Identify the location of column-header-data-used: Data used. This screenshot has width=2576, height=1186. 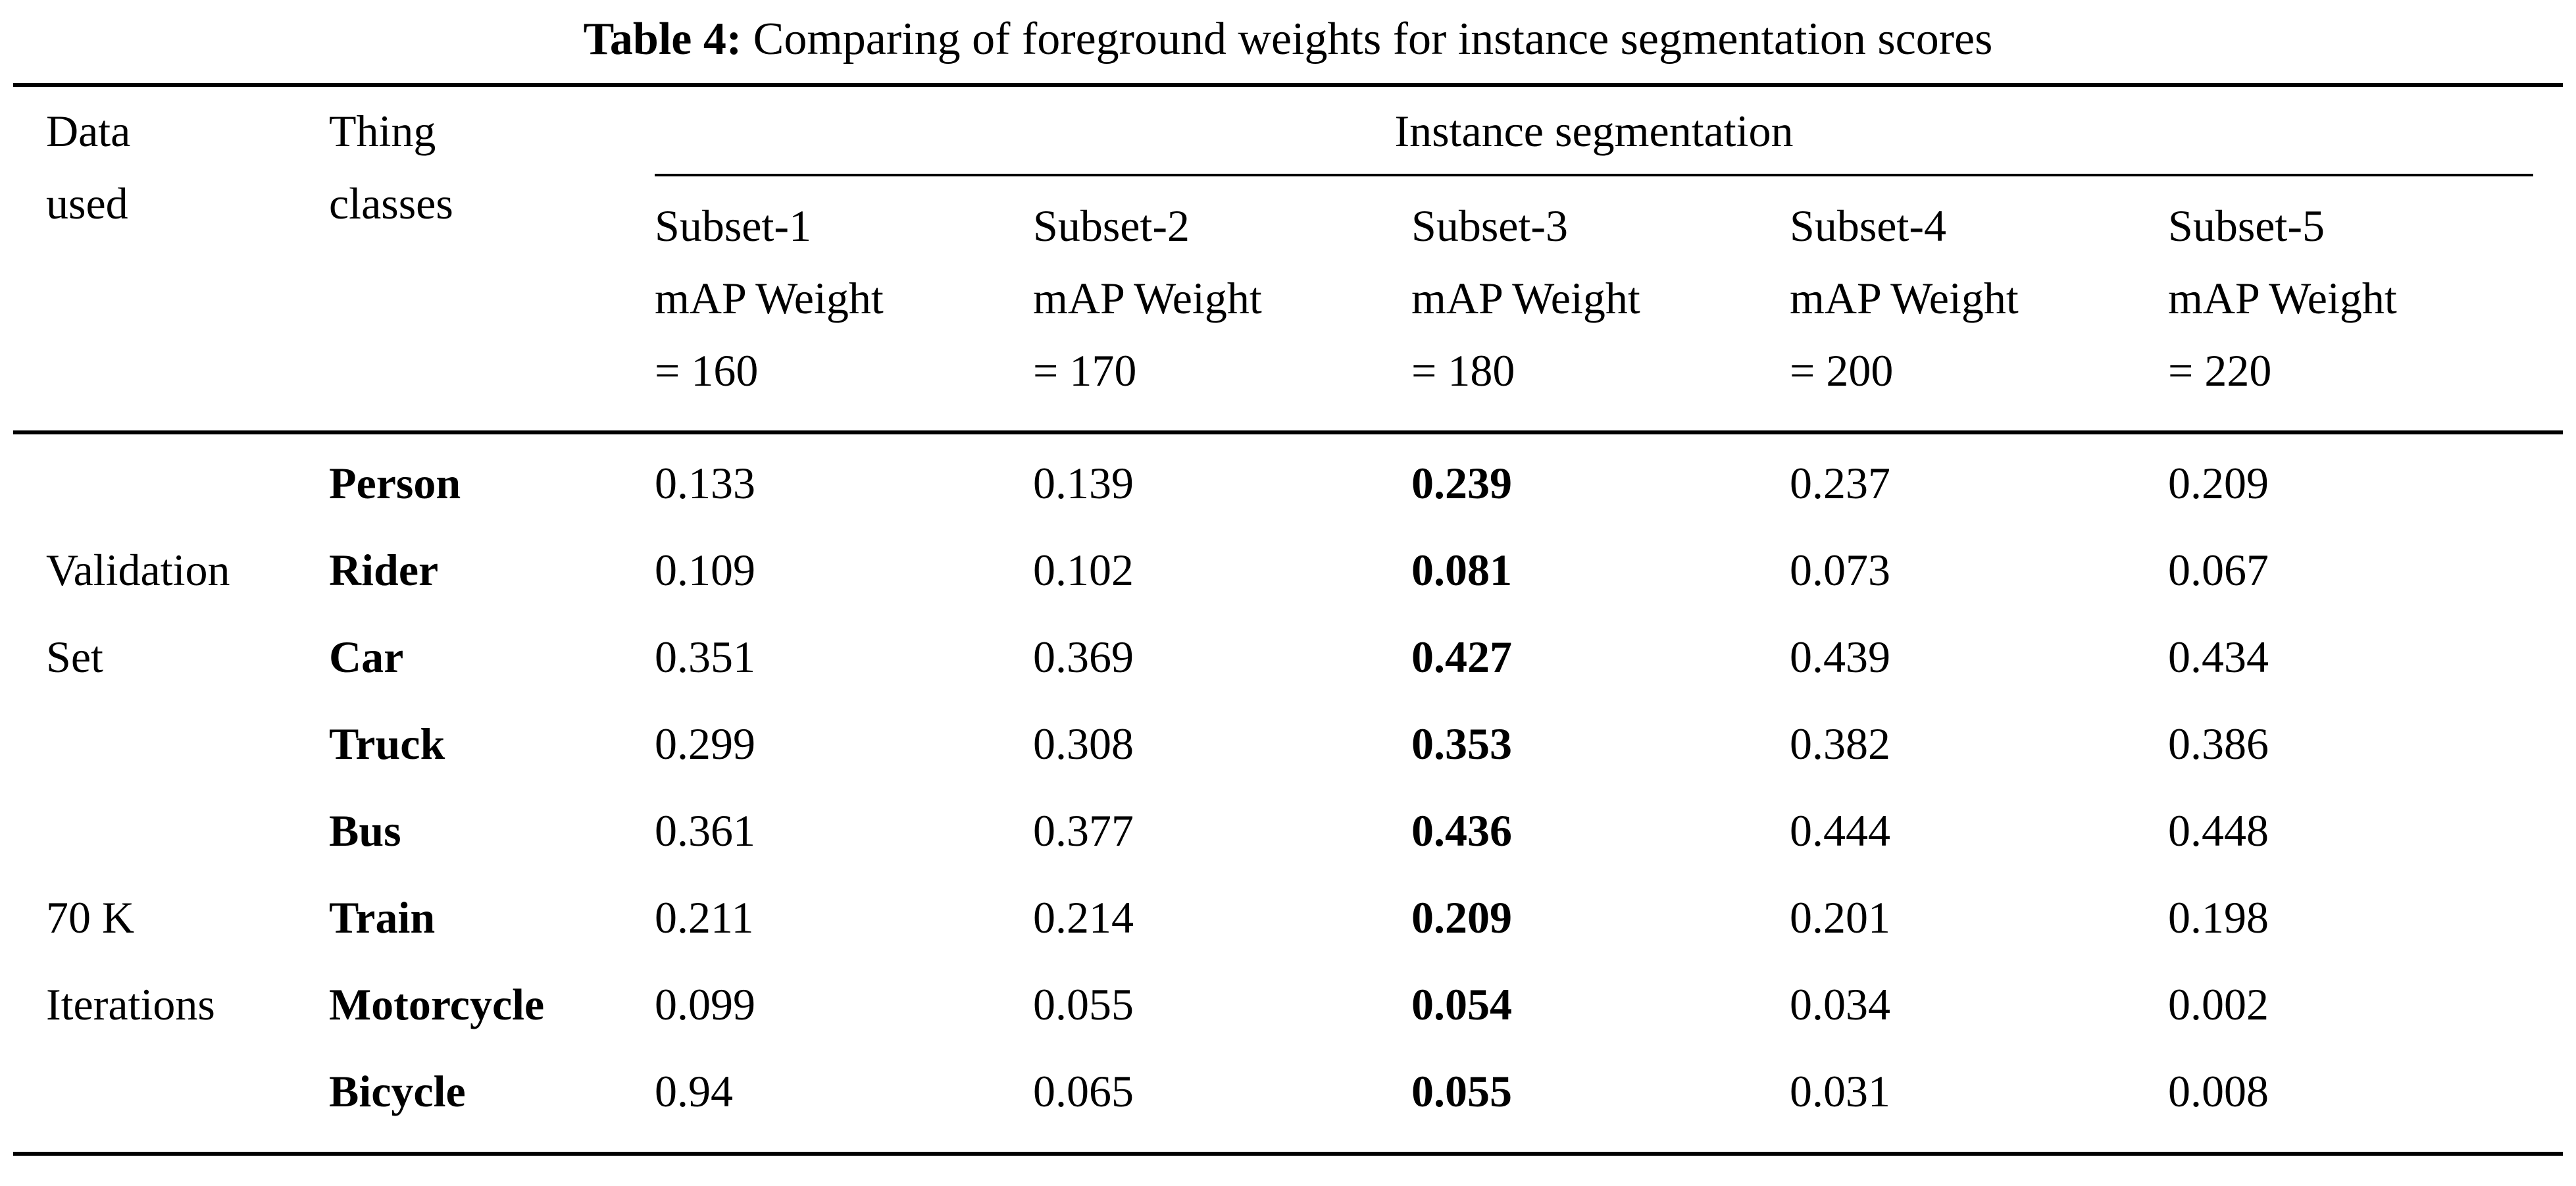
(188, 258).